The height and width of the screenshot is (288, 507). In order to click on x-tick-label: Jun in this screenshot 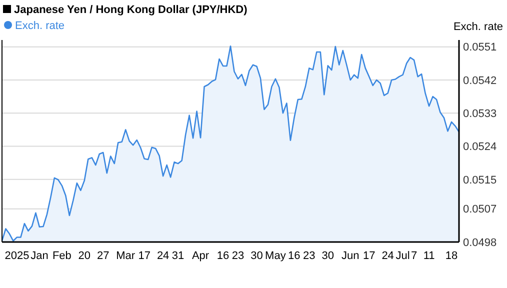, I will do `click(350, 256)`.